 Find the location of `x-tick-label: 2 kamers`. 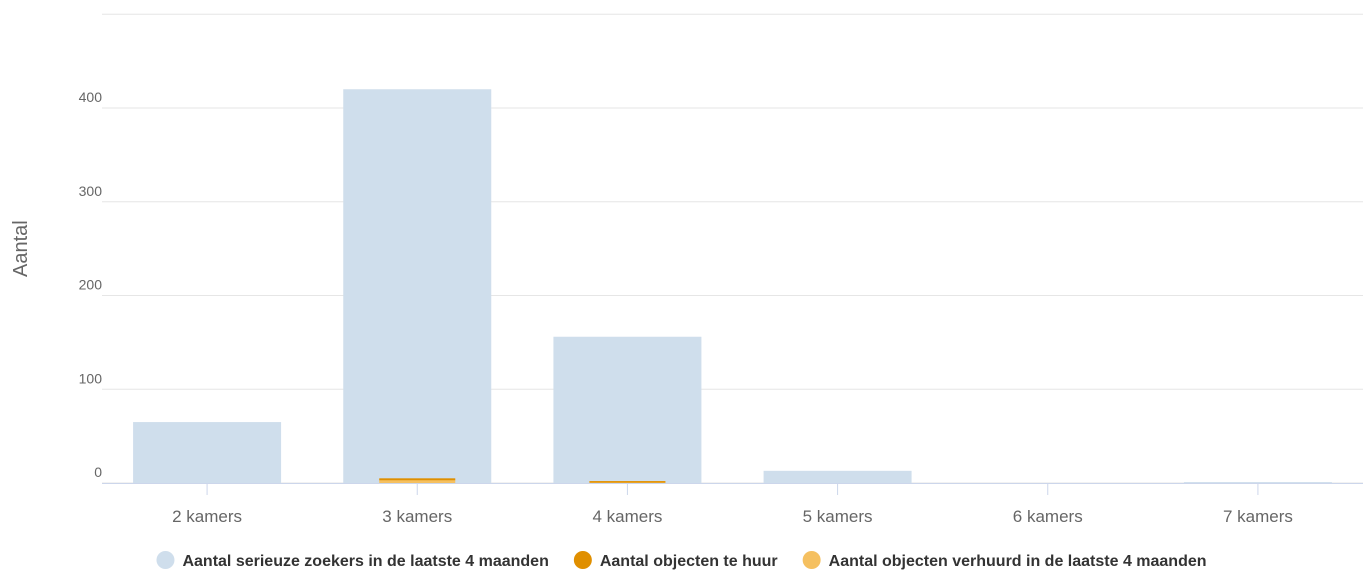

x-tick-label: 2 kamers is located at coordinates (207, 516).